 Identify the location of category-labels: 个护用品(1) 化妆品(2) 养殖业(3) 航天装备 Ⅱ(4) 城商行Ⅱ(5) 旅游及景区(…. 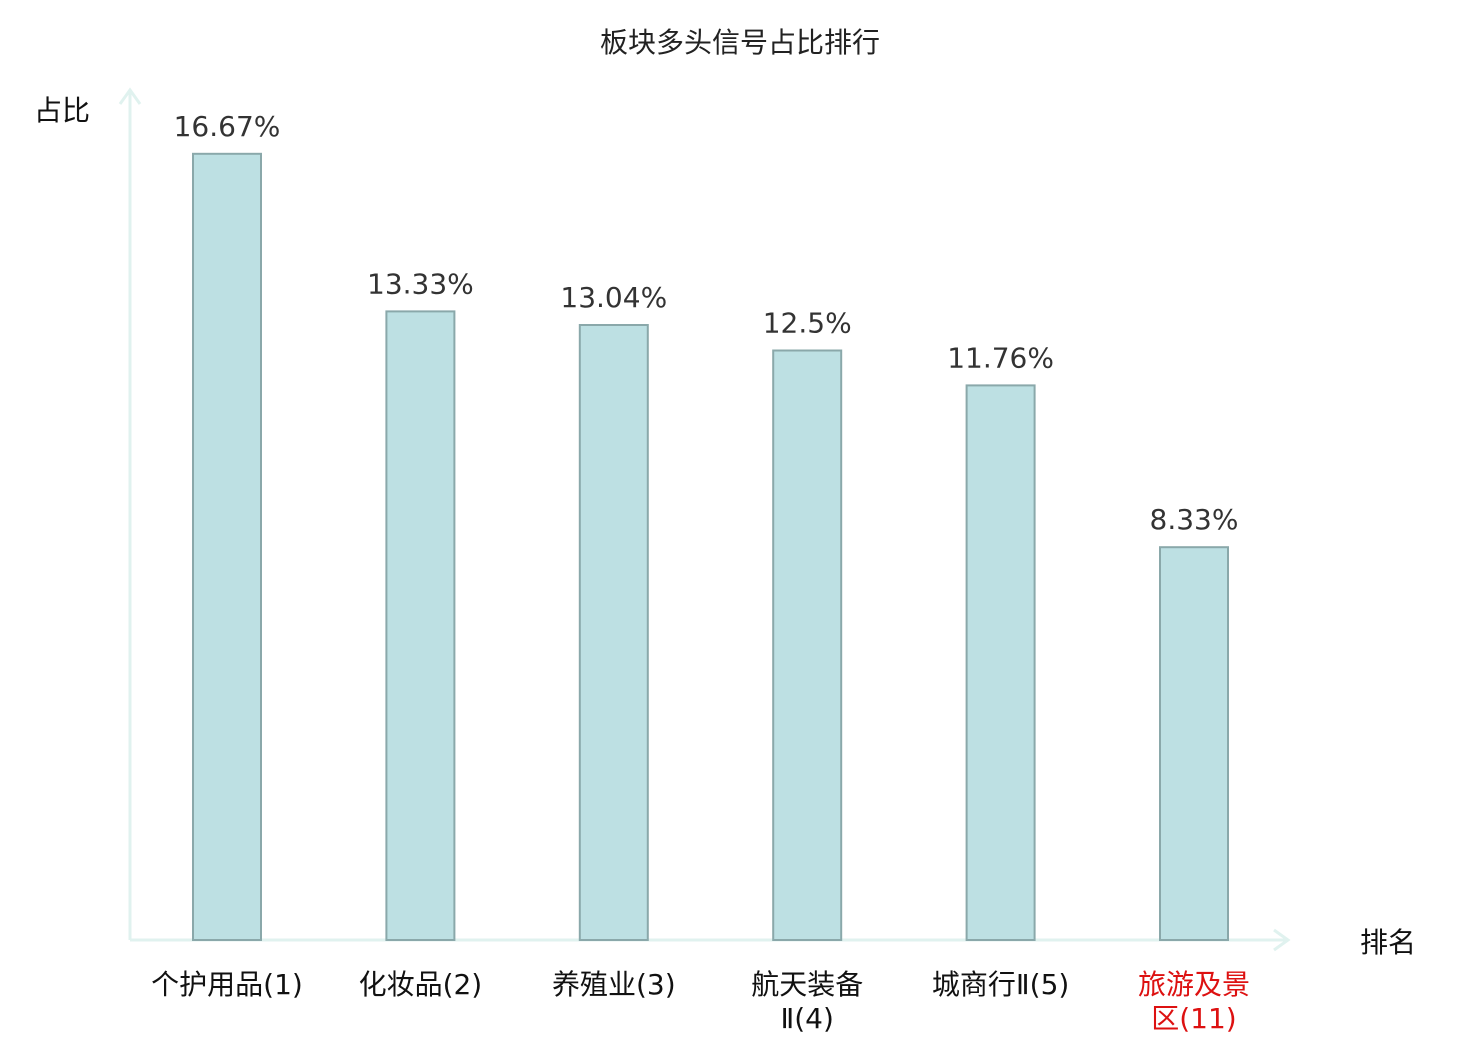
(700, 1001).